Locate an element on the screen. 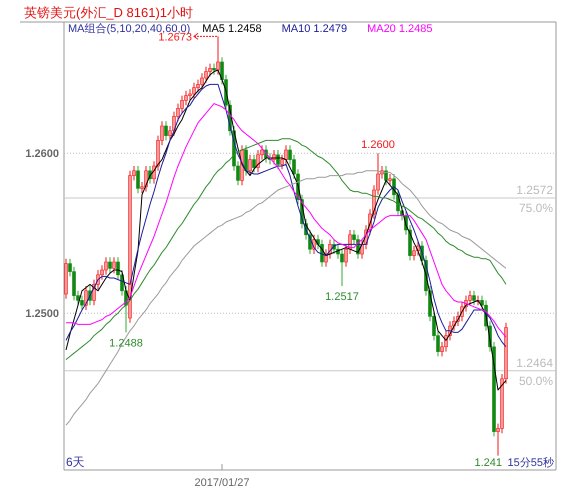  ref-line-label: 1.2572 is located at coordinates (535, 190).